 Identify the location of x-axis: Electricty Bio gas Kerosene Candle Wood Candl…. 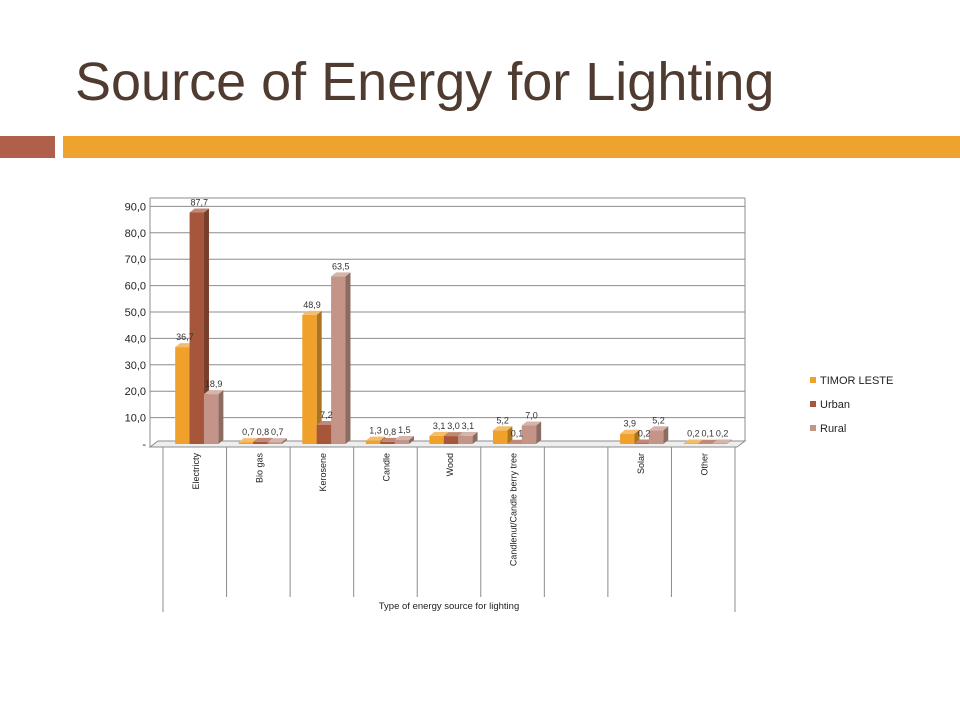
(449, 529).